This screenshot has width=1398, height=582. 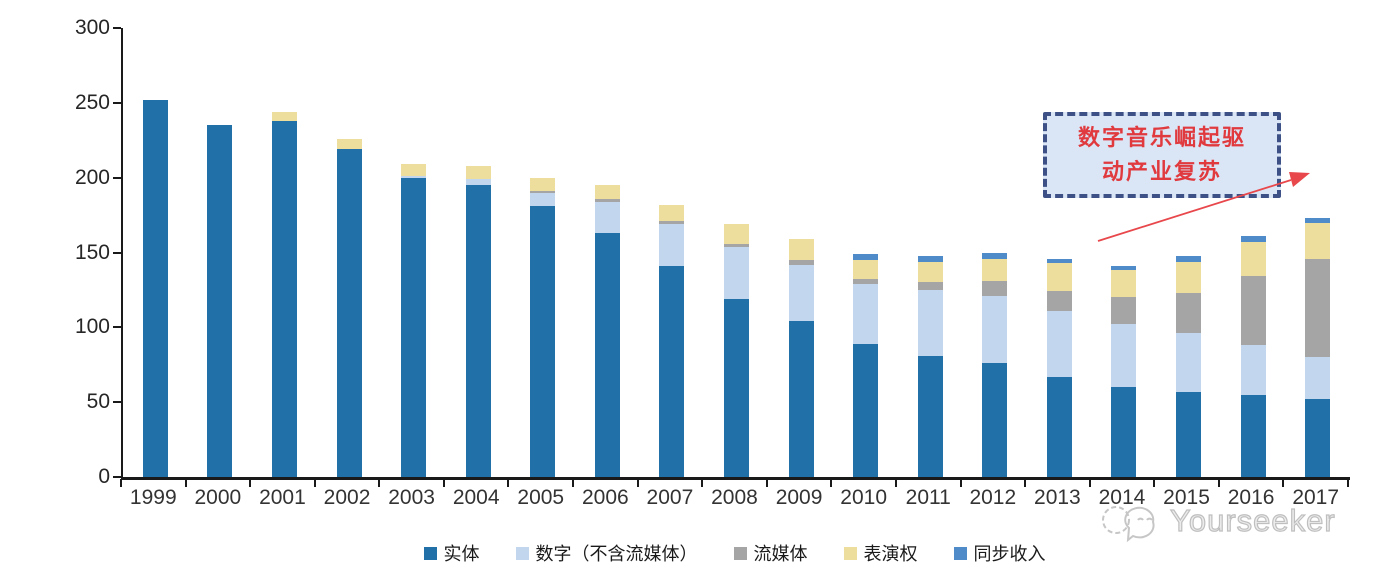 I want to click on legend-item: 数字（不含流媒体）, so click(x=606, y=553).